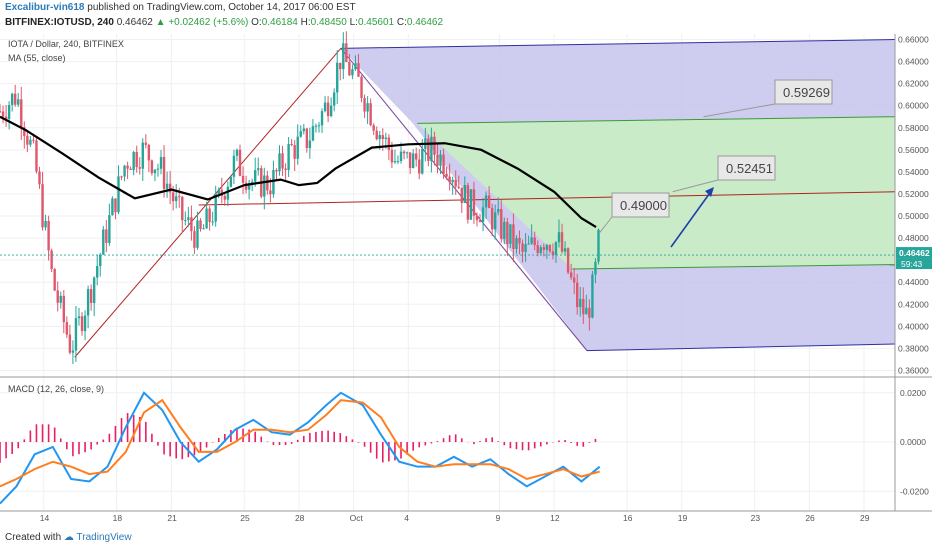 This screenshot has height=550, width=932. Describe the element at coordinates (913, 128) in the screenshot. I see `y-tick-label: 0.58000` at that location.